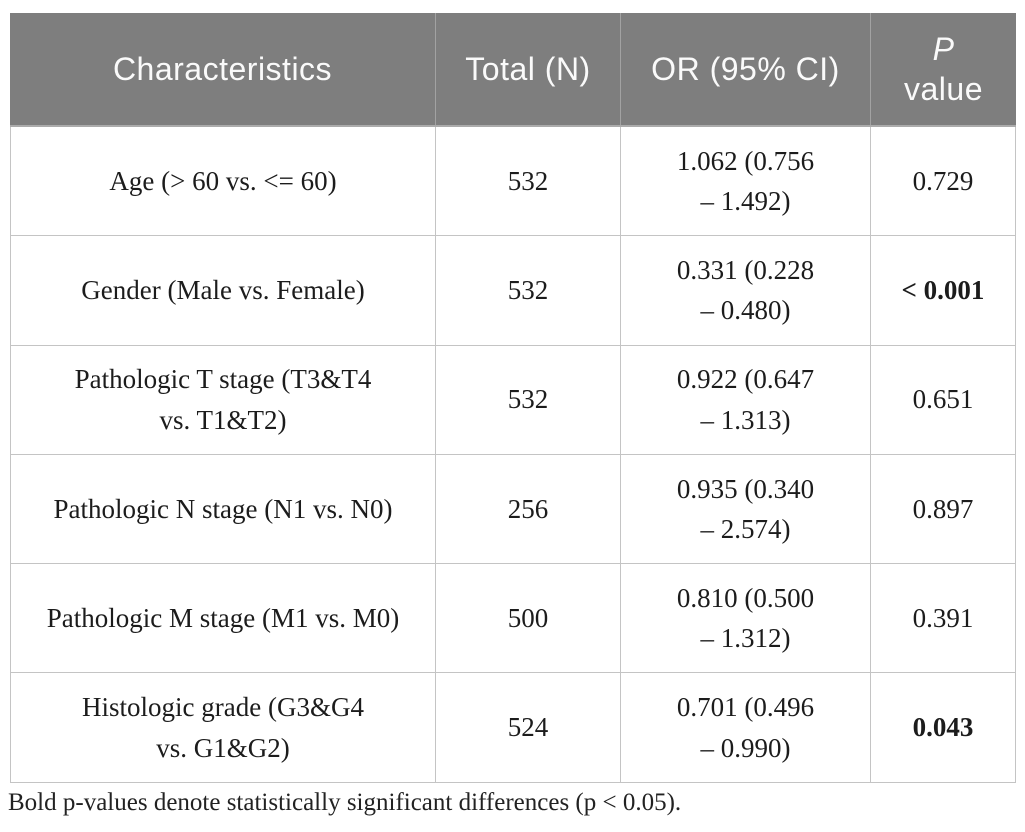 The image size is (1025, 832). What do you see at coordinates (745, 399) in the screenshot?
I see `cell-or-ci: 0.922 (0.647 – 1.313)` at bounding box center [745, 399].